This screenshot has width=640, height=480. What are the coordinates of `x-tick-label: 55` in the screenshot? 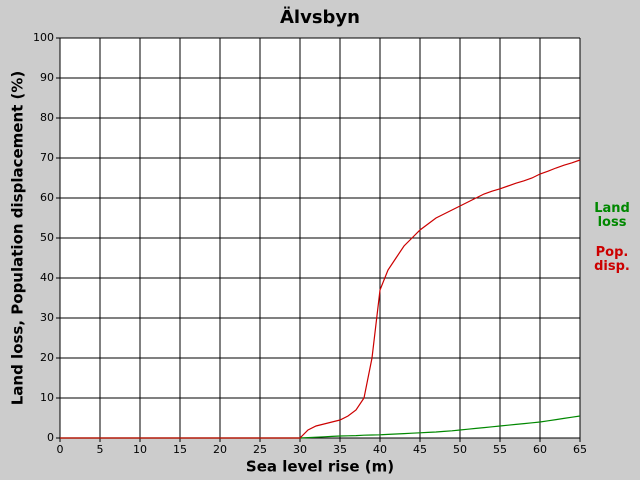 It's located at (500, 449).